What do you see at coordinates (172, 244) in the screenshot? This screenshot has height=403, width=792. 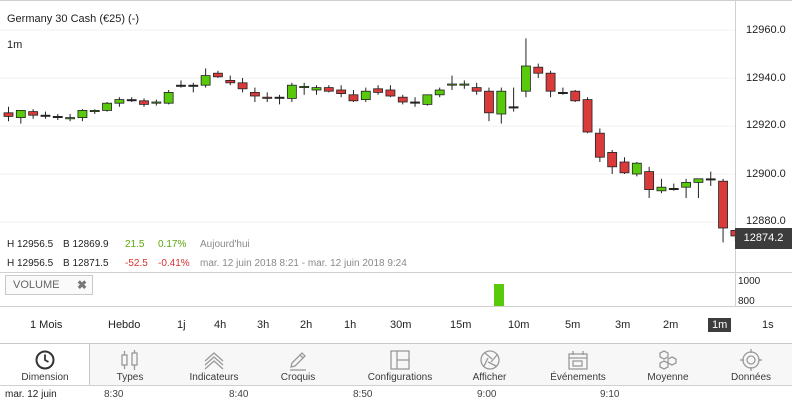 I see `change-percent: 0.17%` at bounding box center [172, 244].